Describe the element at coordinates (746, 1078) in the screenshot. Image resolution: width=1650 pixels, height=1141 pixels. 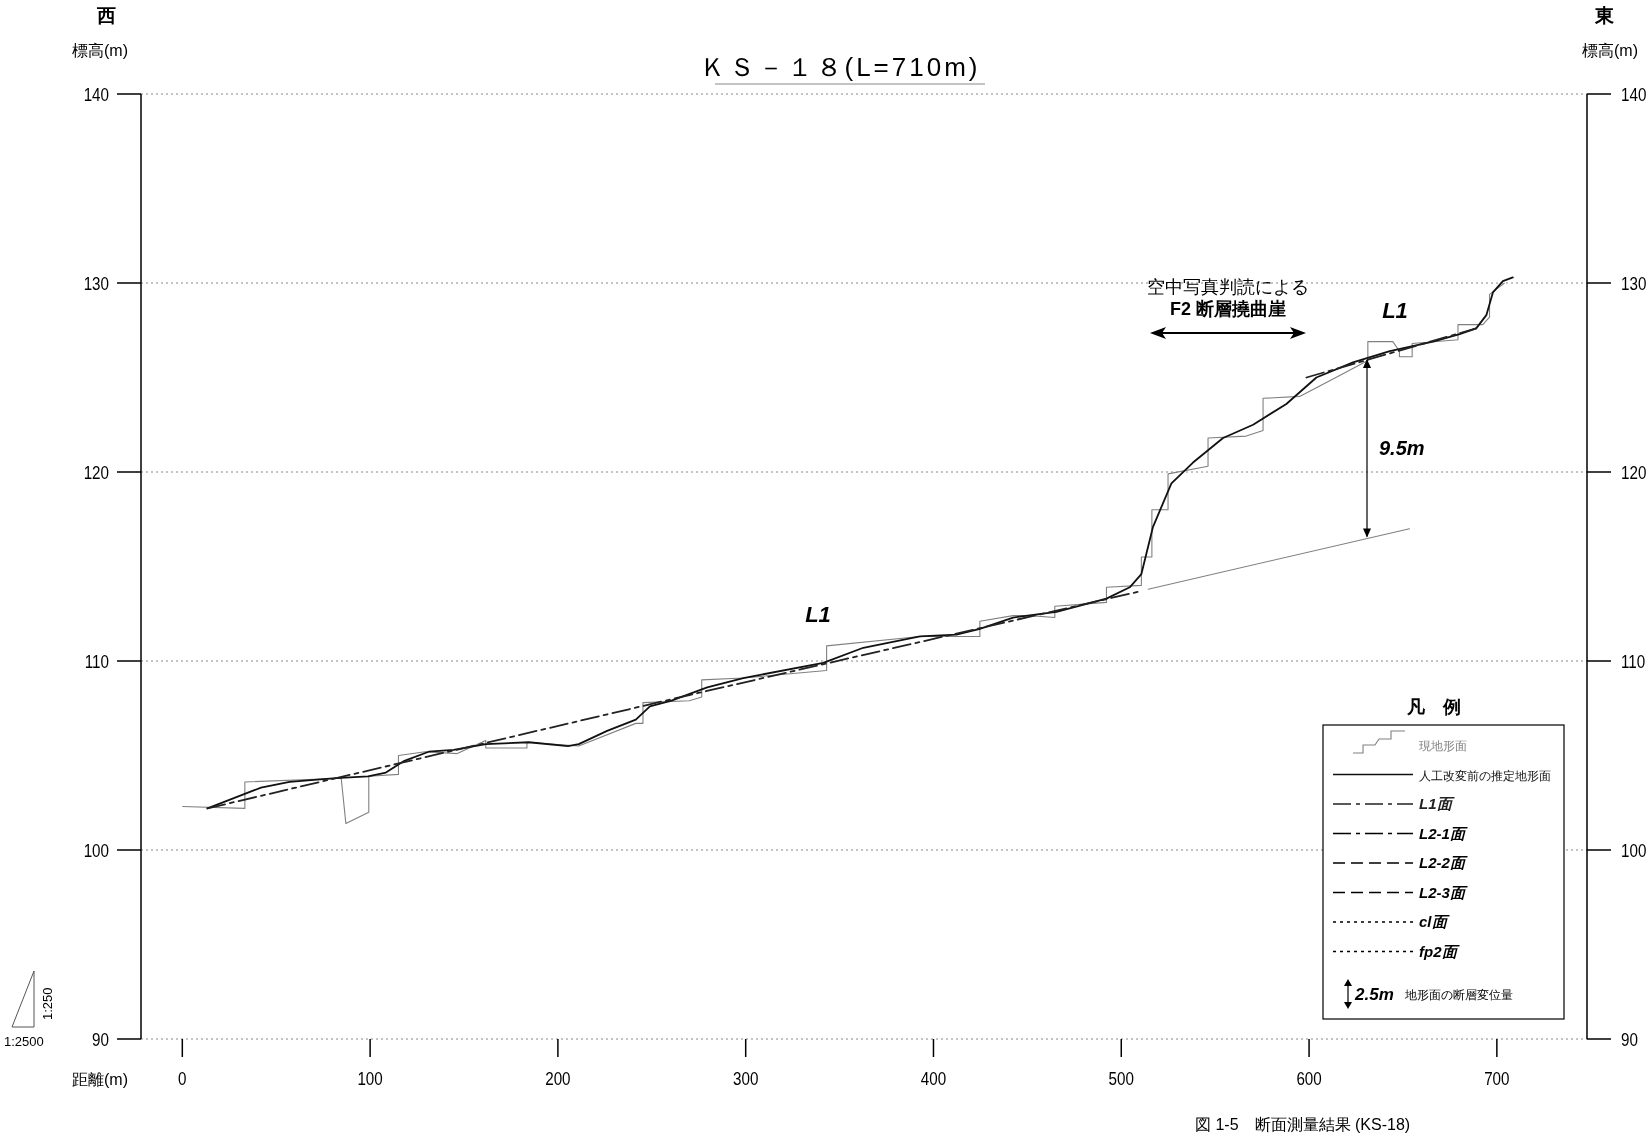
I see `x-tick-label: 300` at that location.